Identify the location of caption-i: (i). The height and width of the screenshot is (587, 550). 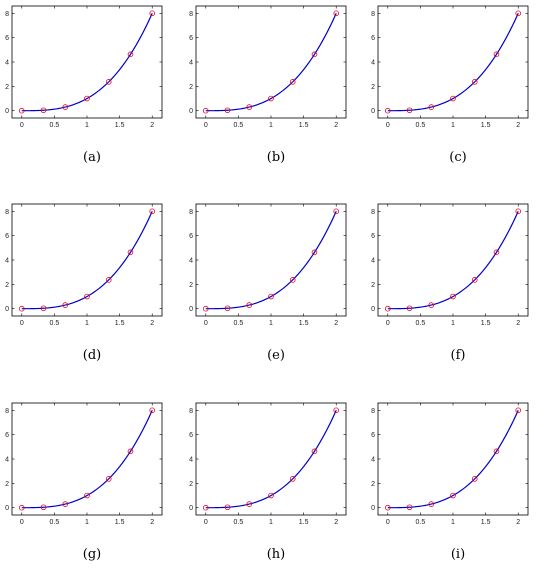
(458, 554).